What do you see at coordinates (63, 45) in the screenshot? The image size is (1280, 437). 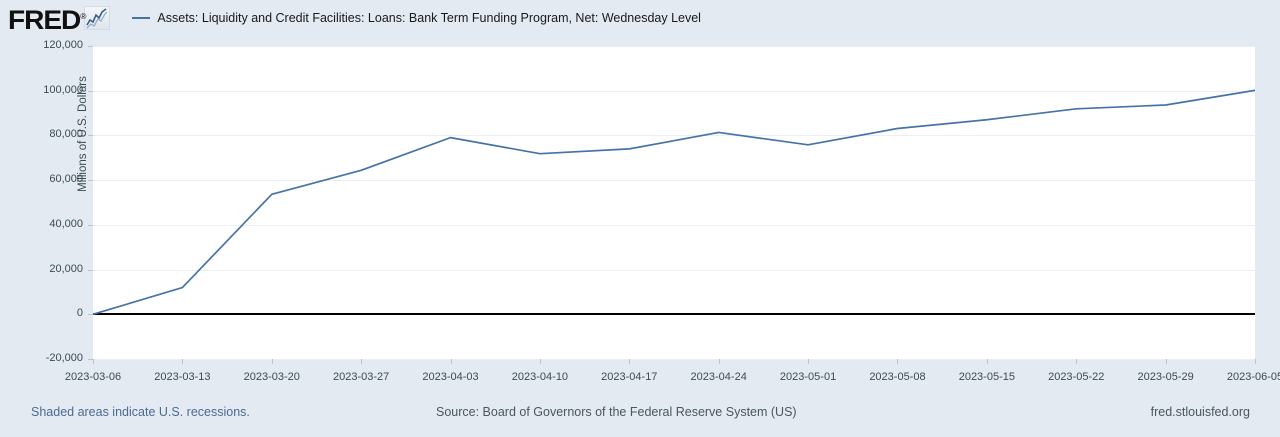 I see `y-tick-label: 120,000` at bounding box center [63, 45].